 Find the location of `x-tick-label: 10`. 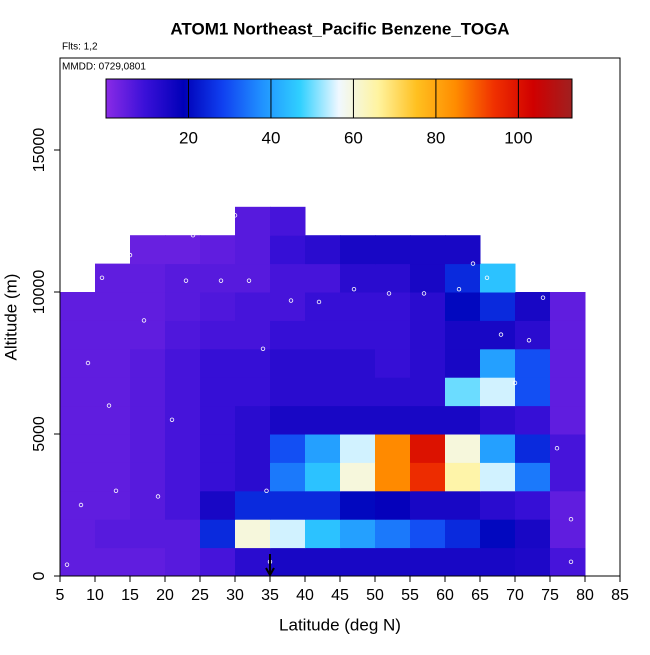

x-tick-label: 10 is located at coordinates (95, 595).